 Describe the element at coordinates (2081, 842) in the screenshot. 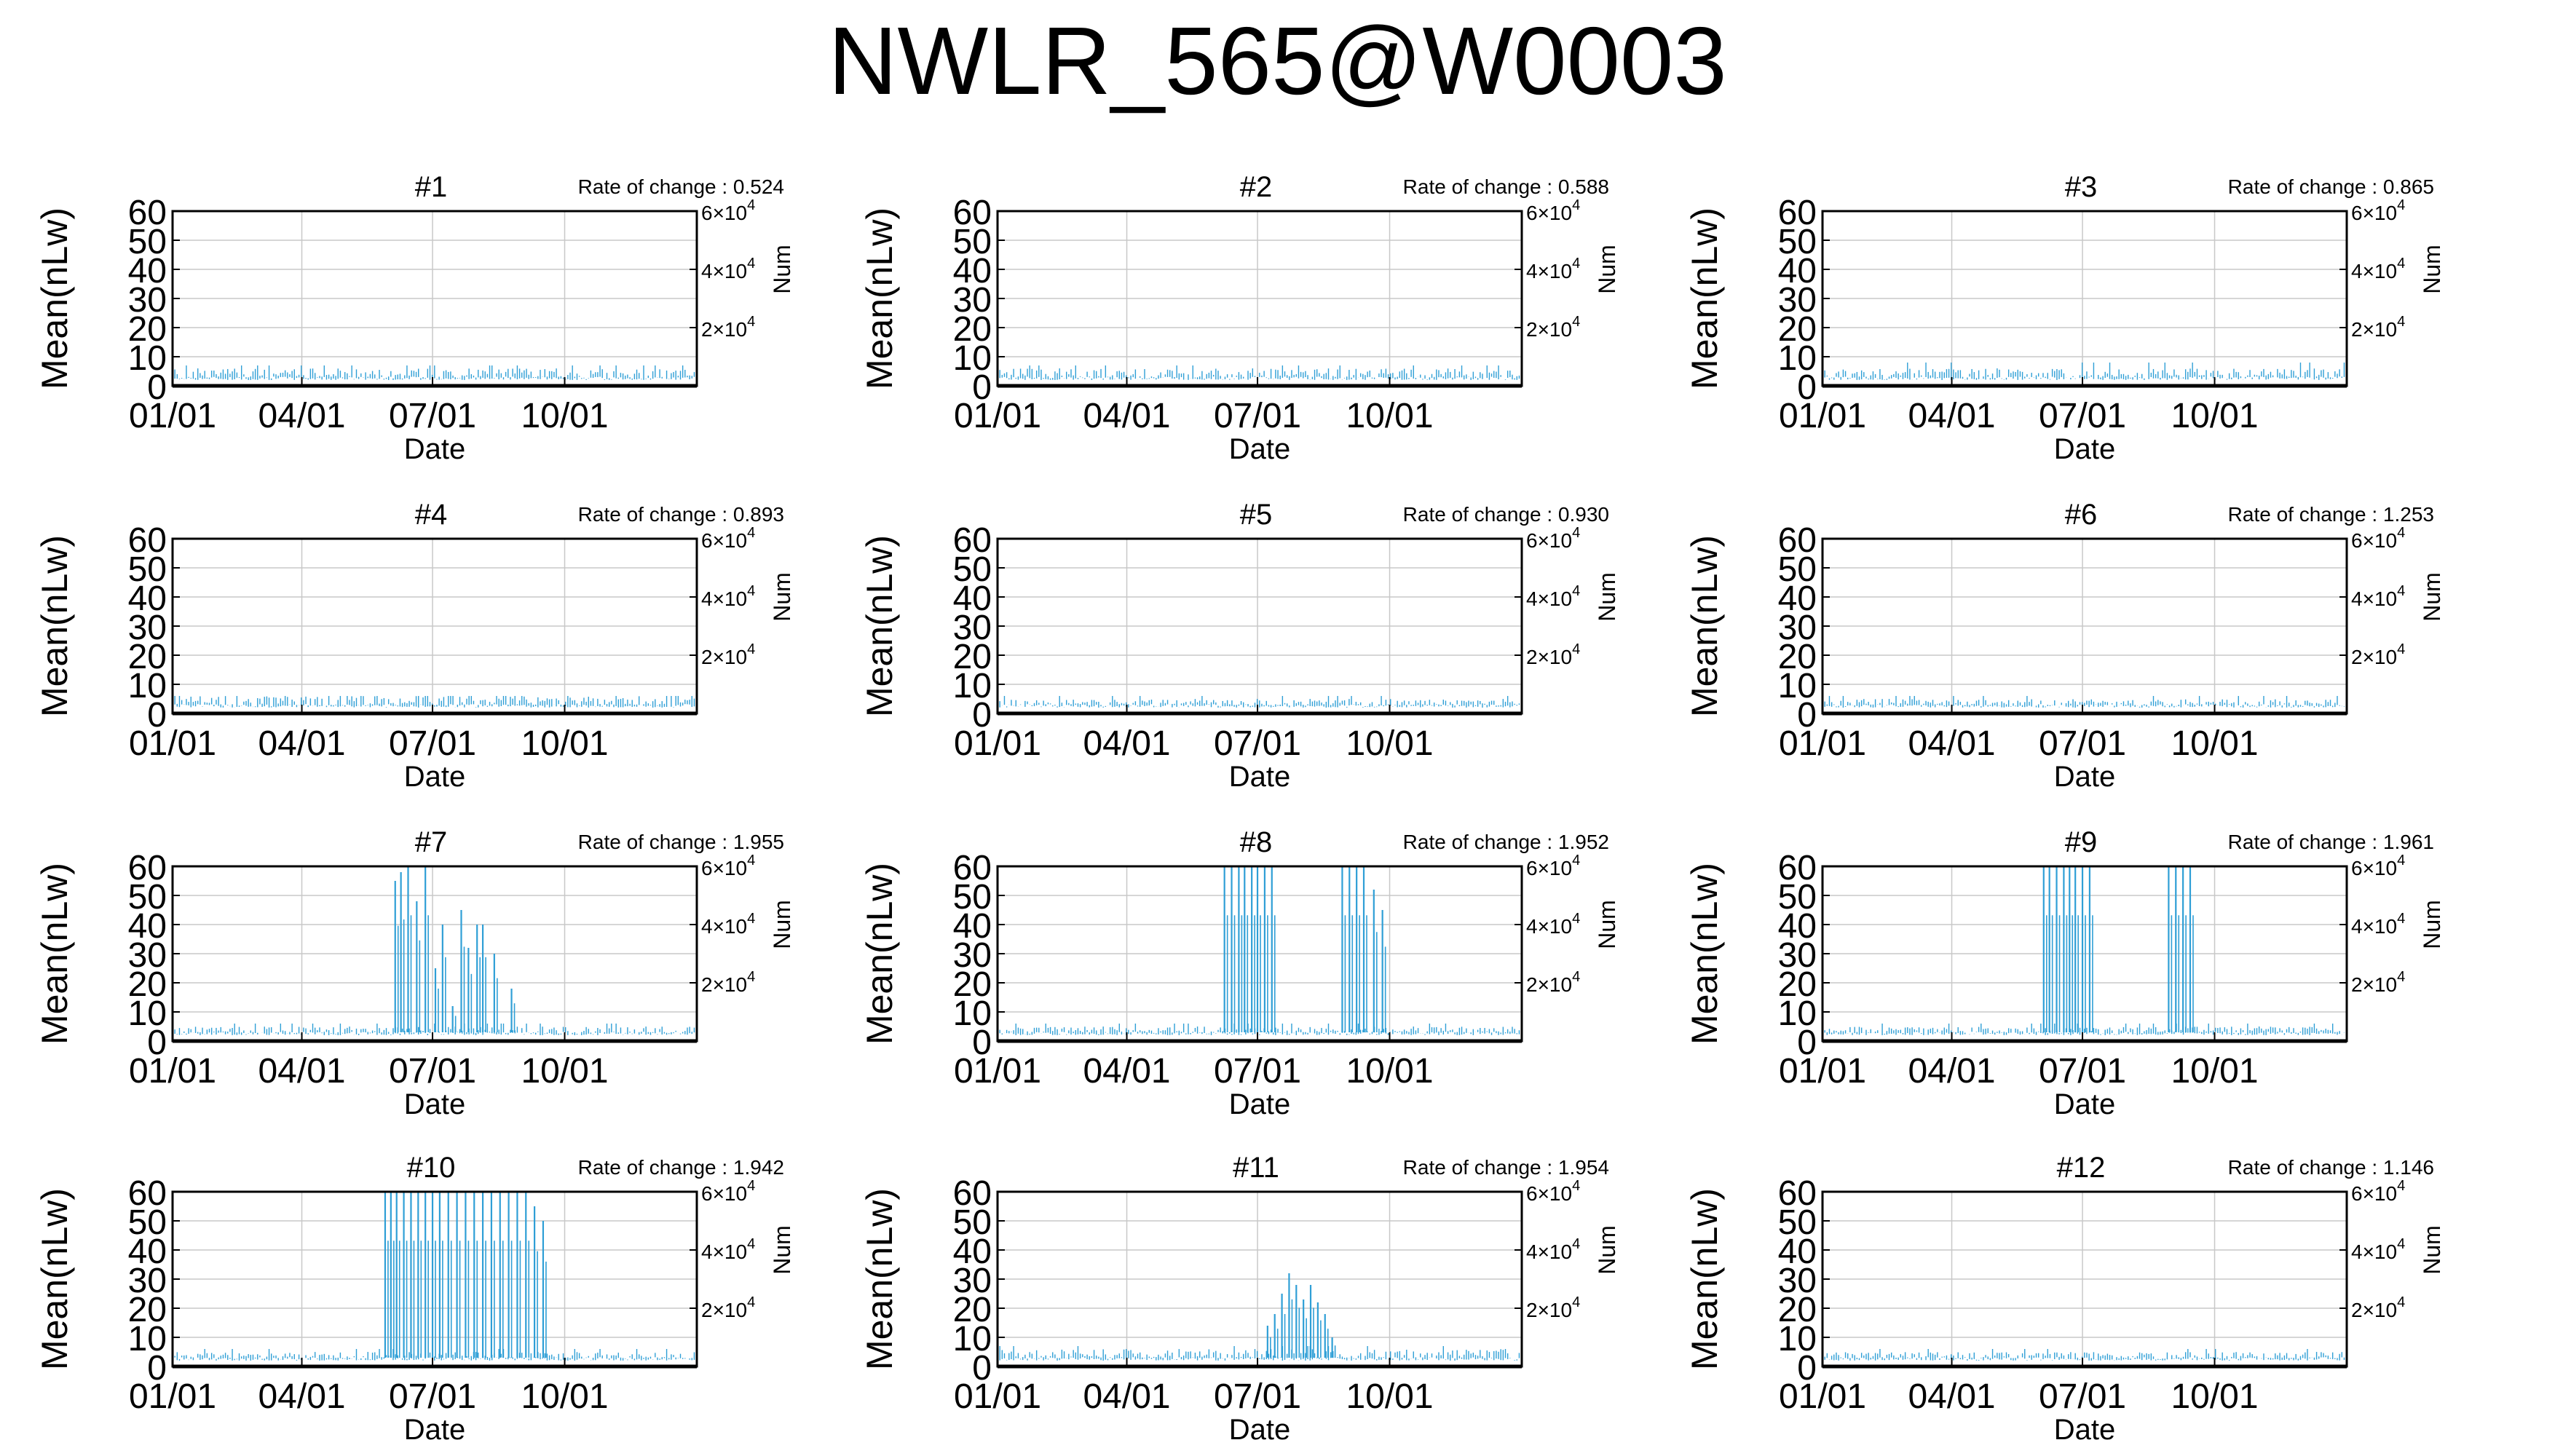

I see `subplot-title: #9` at that location.